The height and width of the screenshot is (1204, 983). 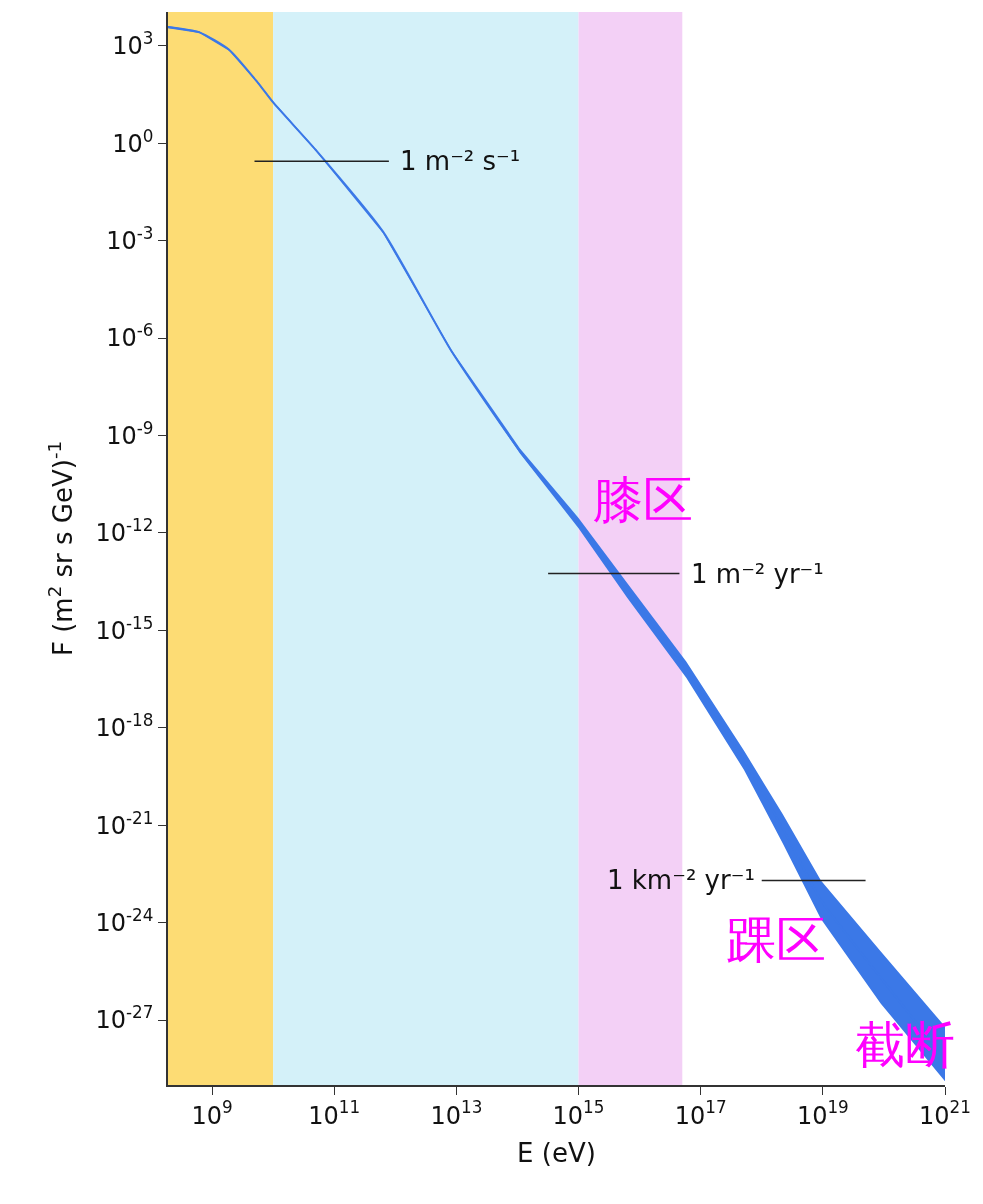 I want to click on x-tick-label: 10$^{13}$, so click(x=456, y=1113).